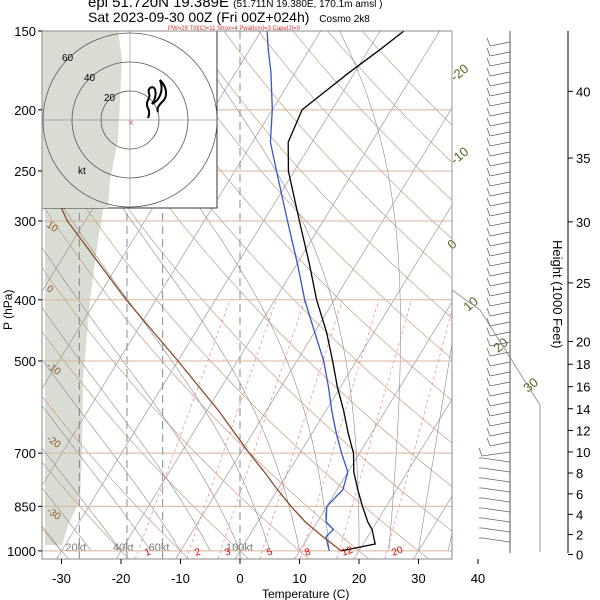 This screenshot has height=600, width=600. I want to click on barb-panel-edge, so click(496, 291).